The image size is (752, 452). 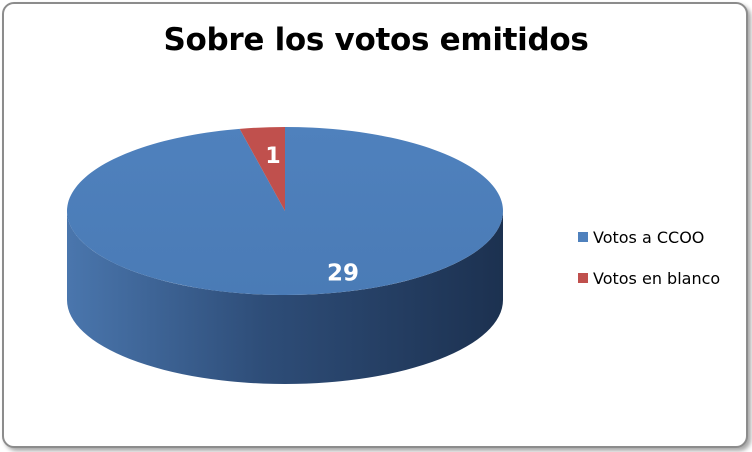 I want to click on legend-item-ccoo: Votos a CCOO, so click(x=649, y=237).